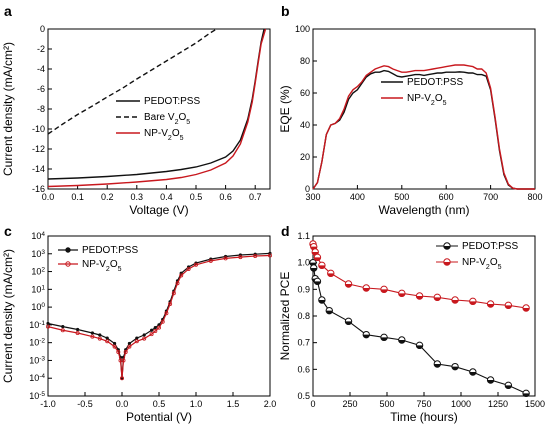 This screenshot has height=437, width=550. Describe the element at coordinates (48, 404) in the screenshot. I see `x-tick-label-c: -1.0` at that location.